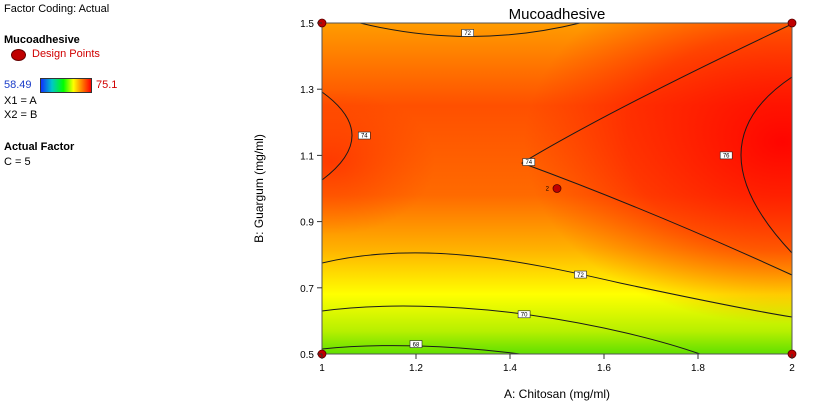 The width and height of the screenshot is (832, 410). What do you see at coordinates (307, 24) in the screenshot?
I see `y-tick-label: 1.5` at bounding box center [307, 24].